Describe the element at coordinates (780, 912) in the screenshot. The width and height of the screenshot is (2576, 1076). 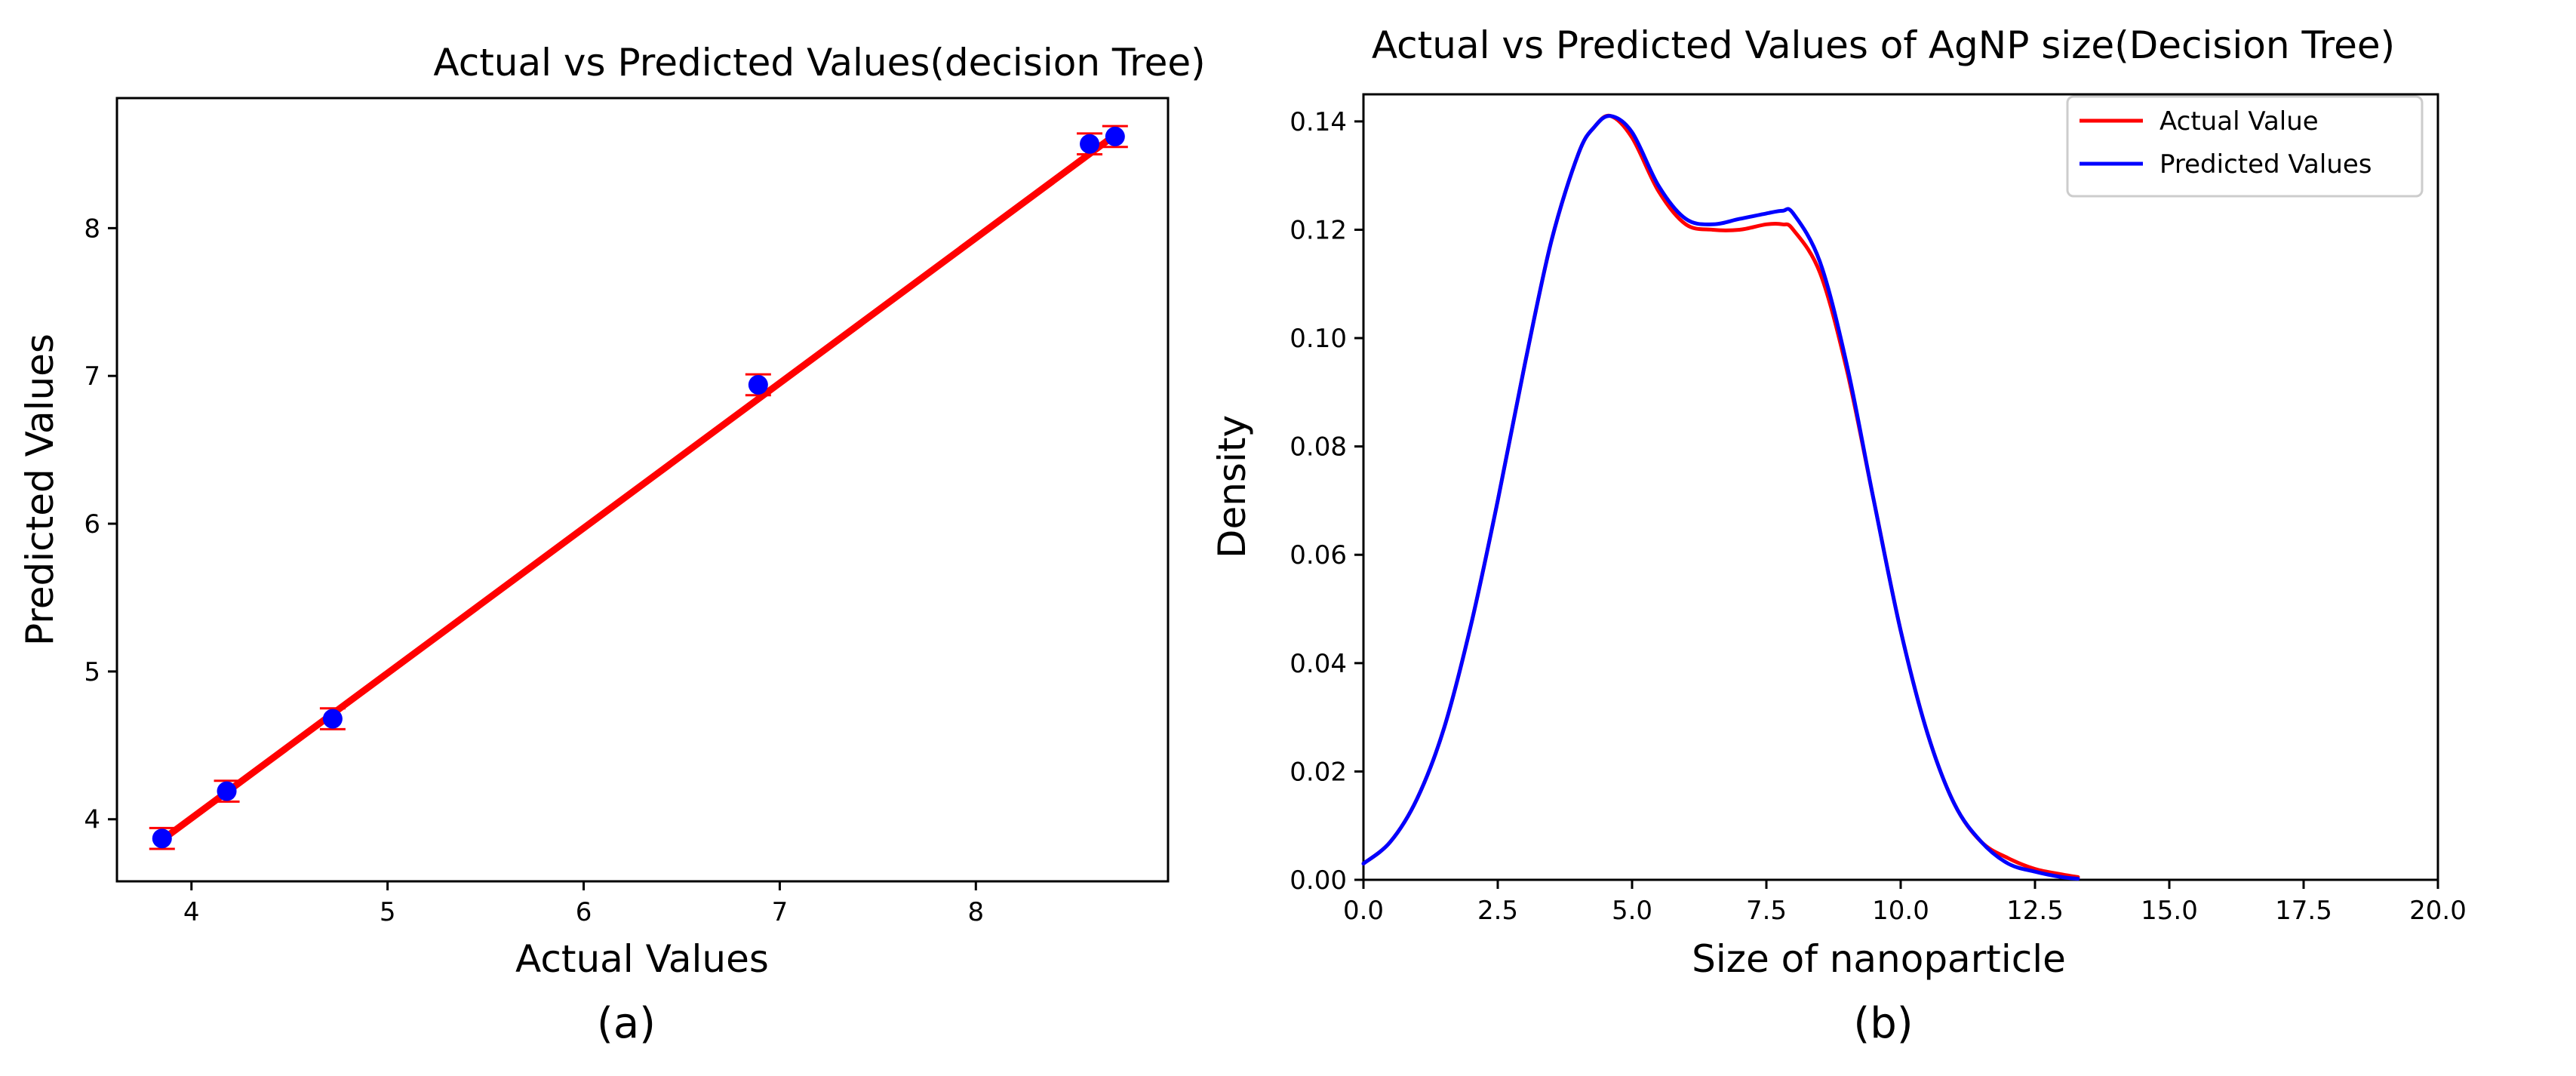
I see `x-tick-label: 7` at that location.